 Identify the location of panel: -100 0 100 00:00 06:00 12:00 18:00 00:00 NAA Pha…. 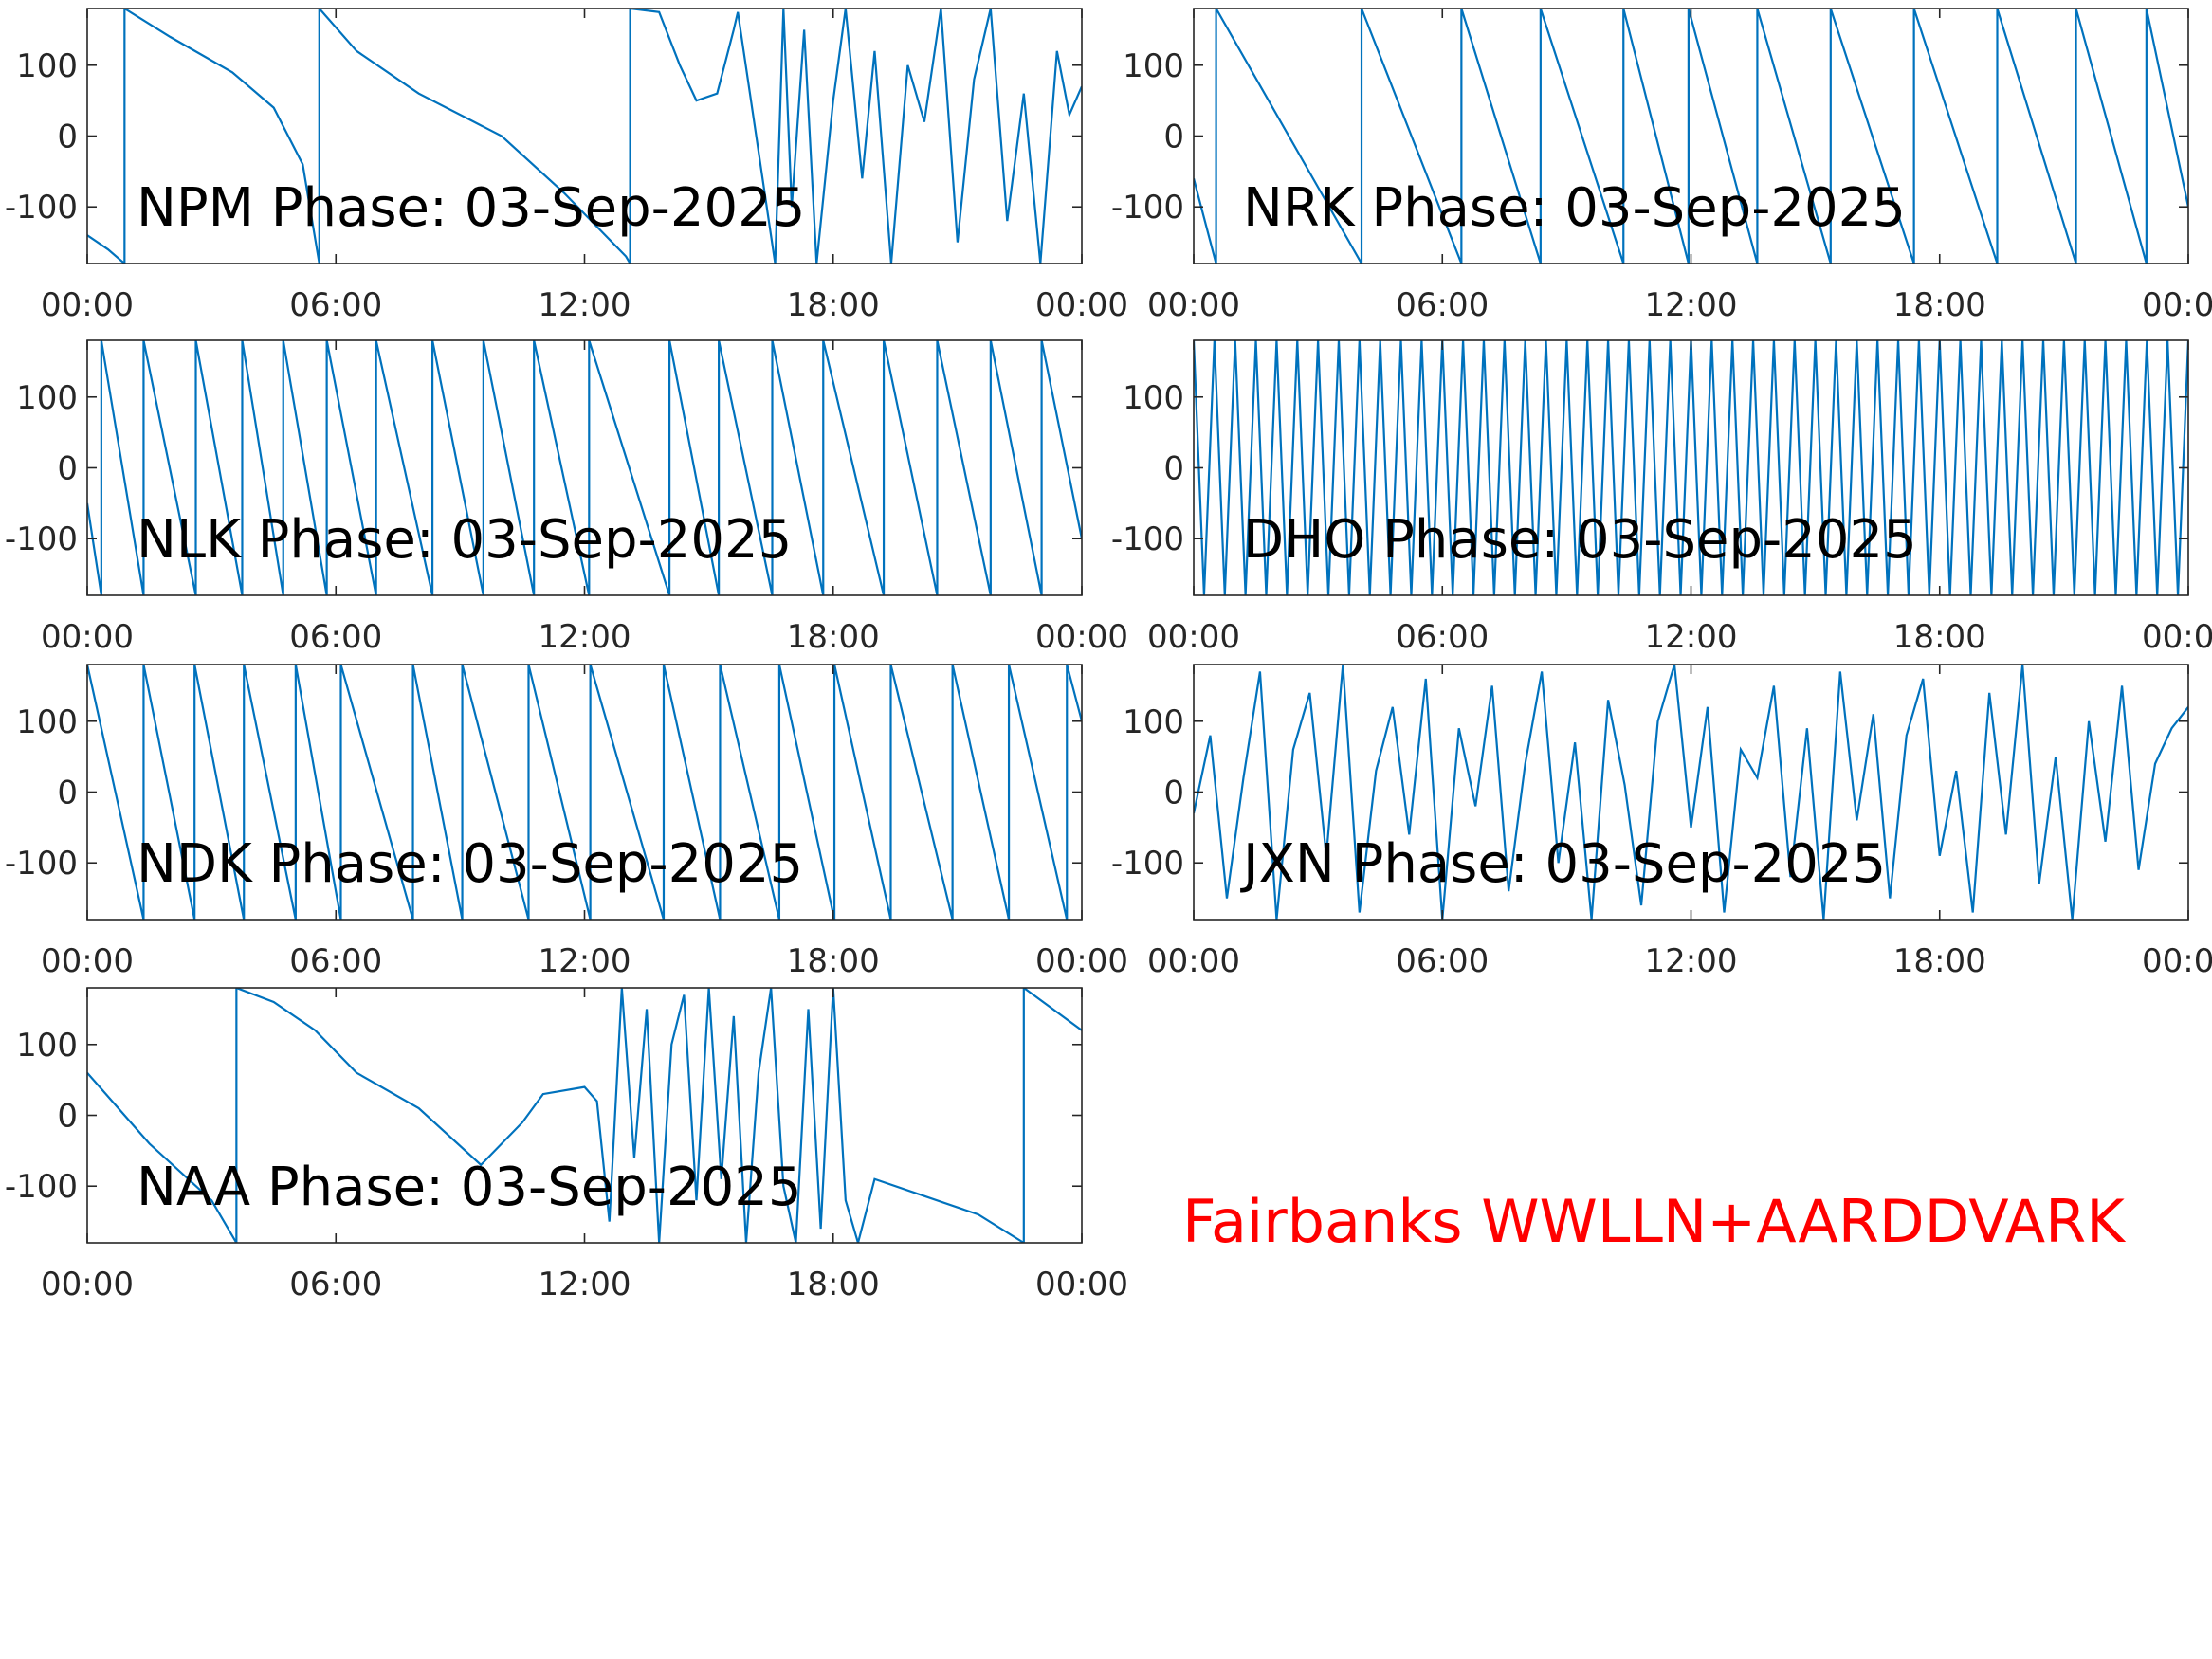
(566, 1145).